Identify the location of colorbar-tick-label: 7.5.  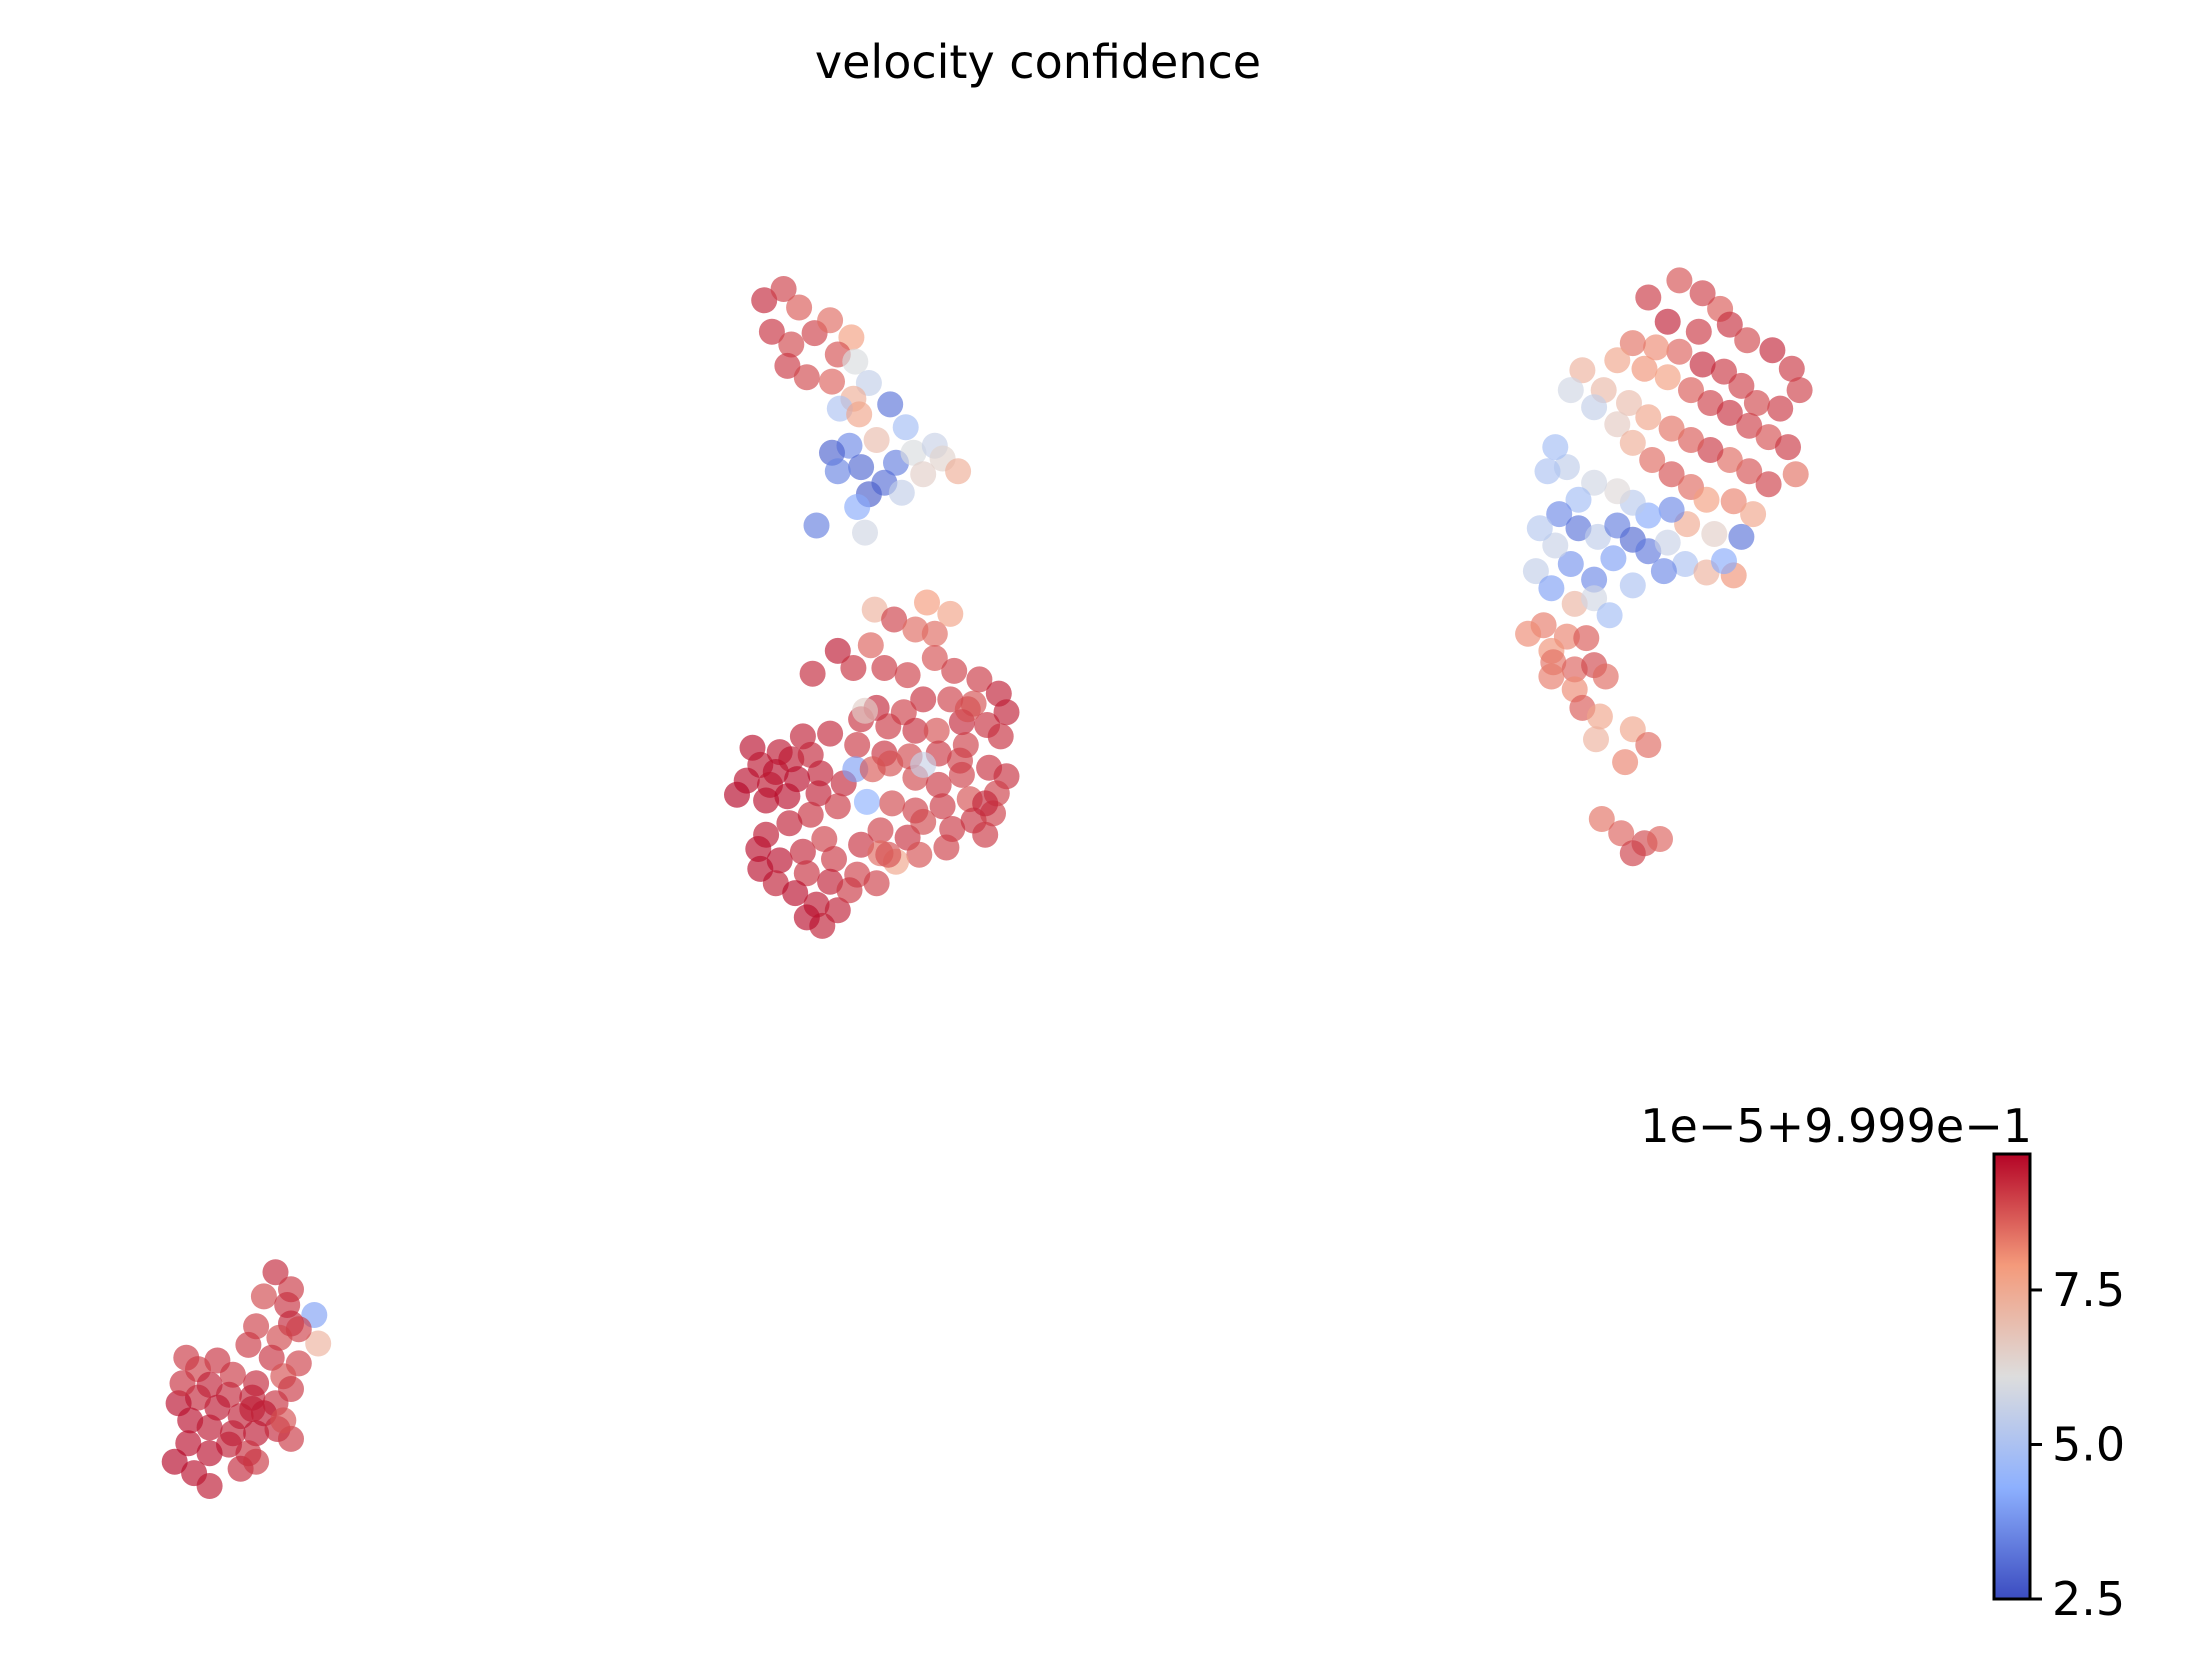
(2088, 1290).